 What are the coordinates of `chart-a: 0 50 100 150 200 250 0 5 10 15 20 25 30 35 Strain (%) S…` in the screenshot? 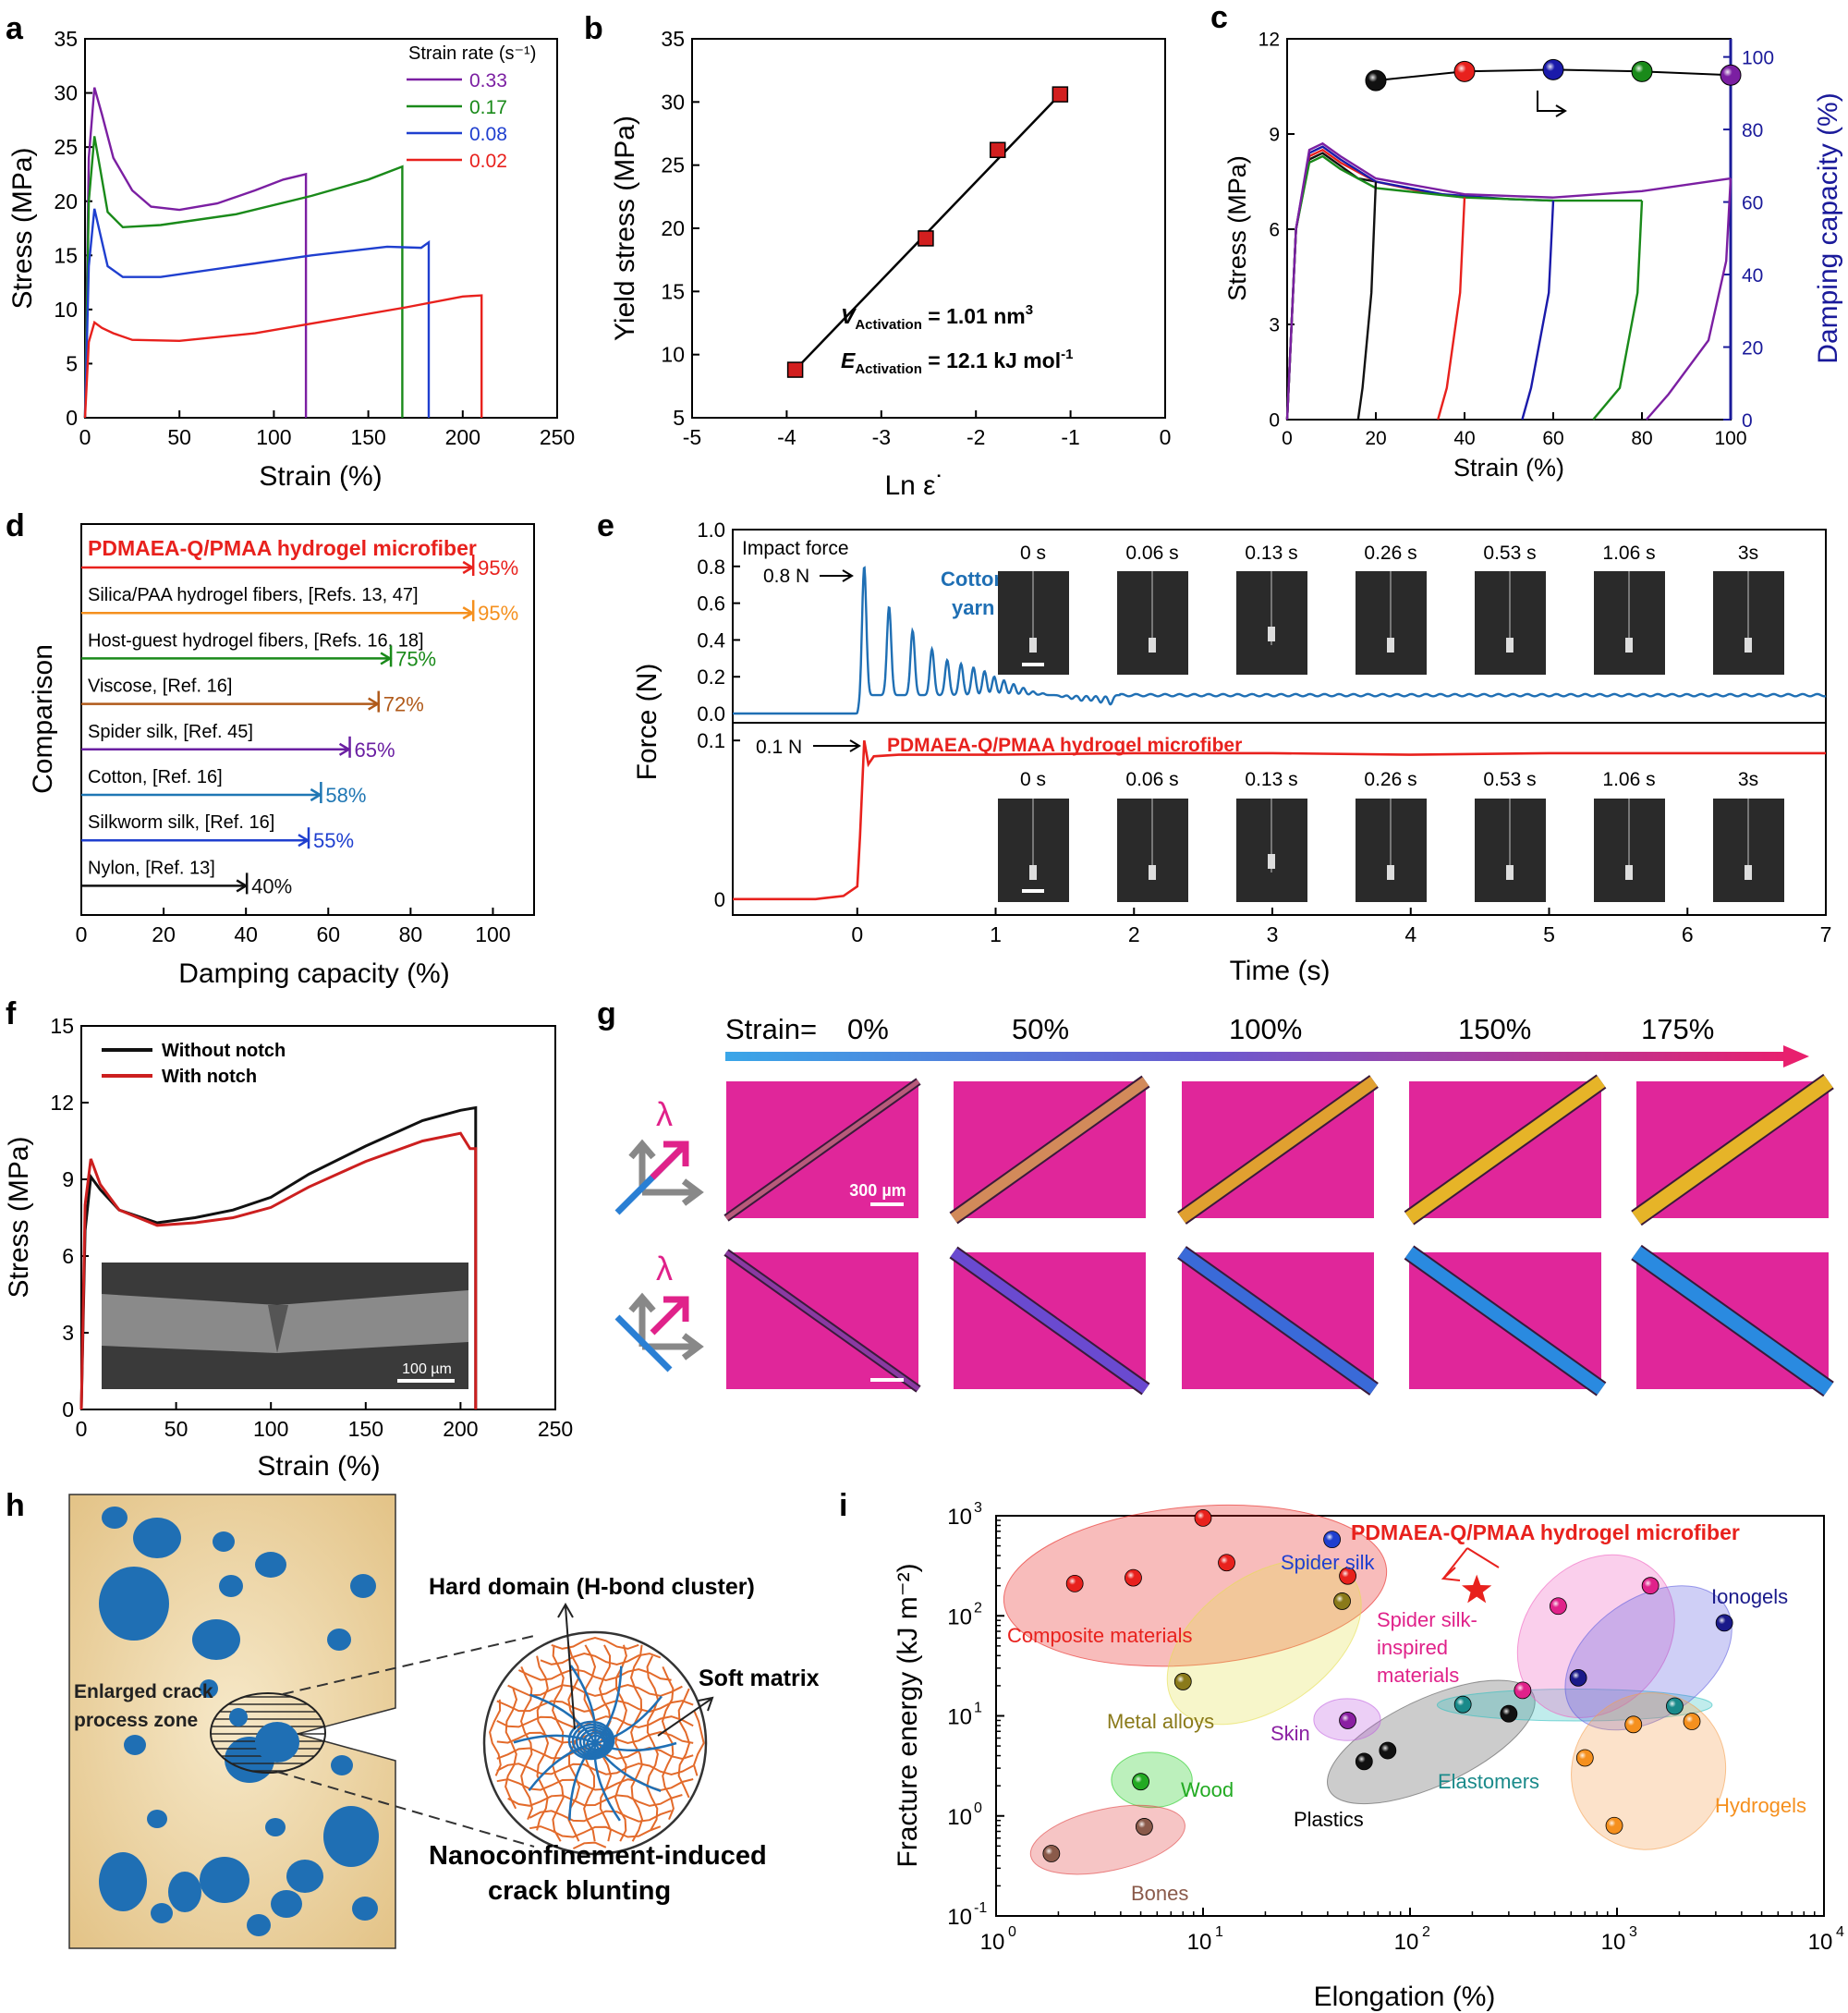 It's located at (291, 259).